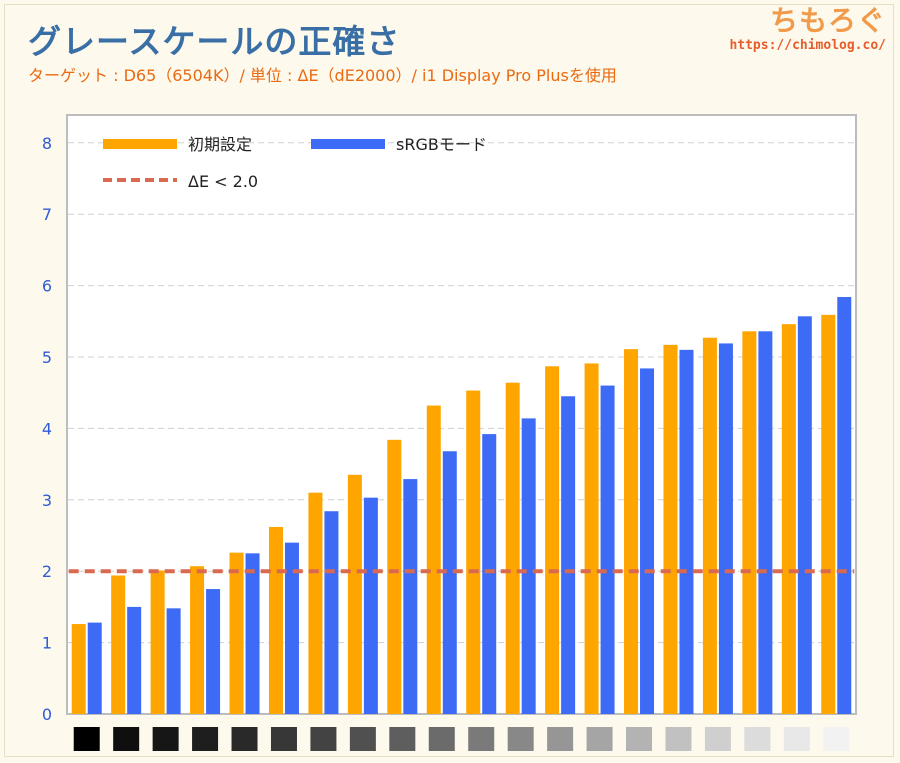  I want to click on y-tick-label: 3, so click(47, 500).